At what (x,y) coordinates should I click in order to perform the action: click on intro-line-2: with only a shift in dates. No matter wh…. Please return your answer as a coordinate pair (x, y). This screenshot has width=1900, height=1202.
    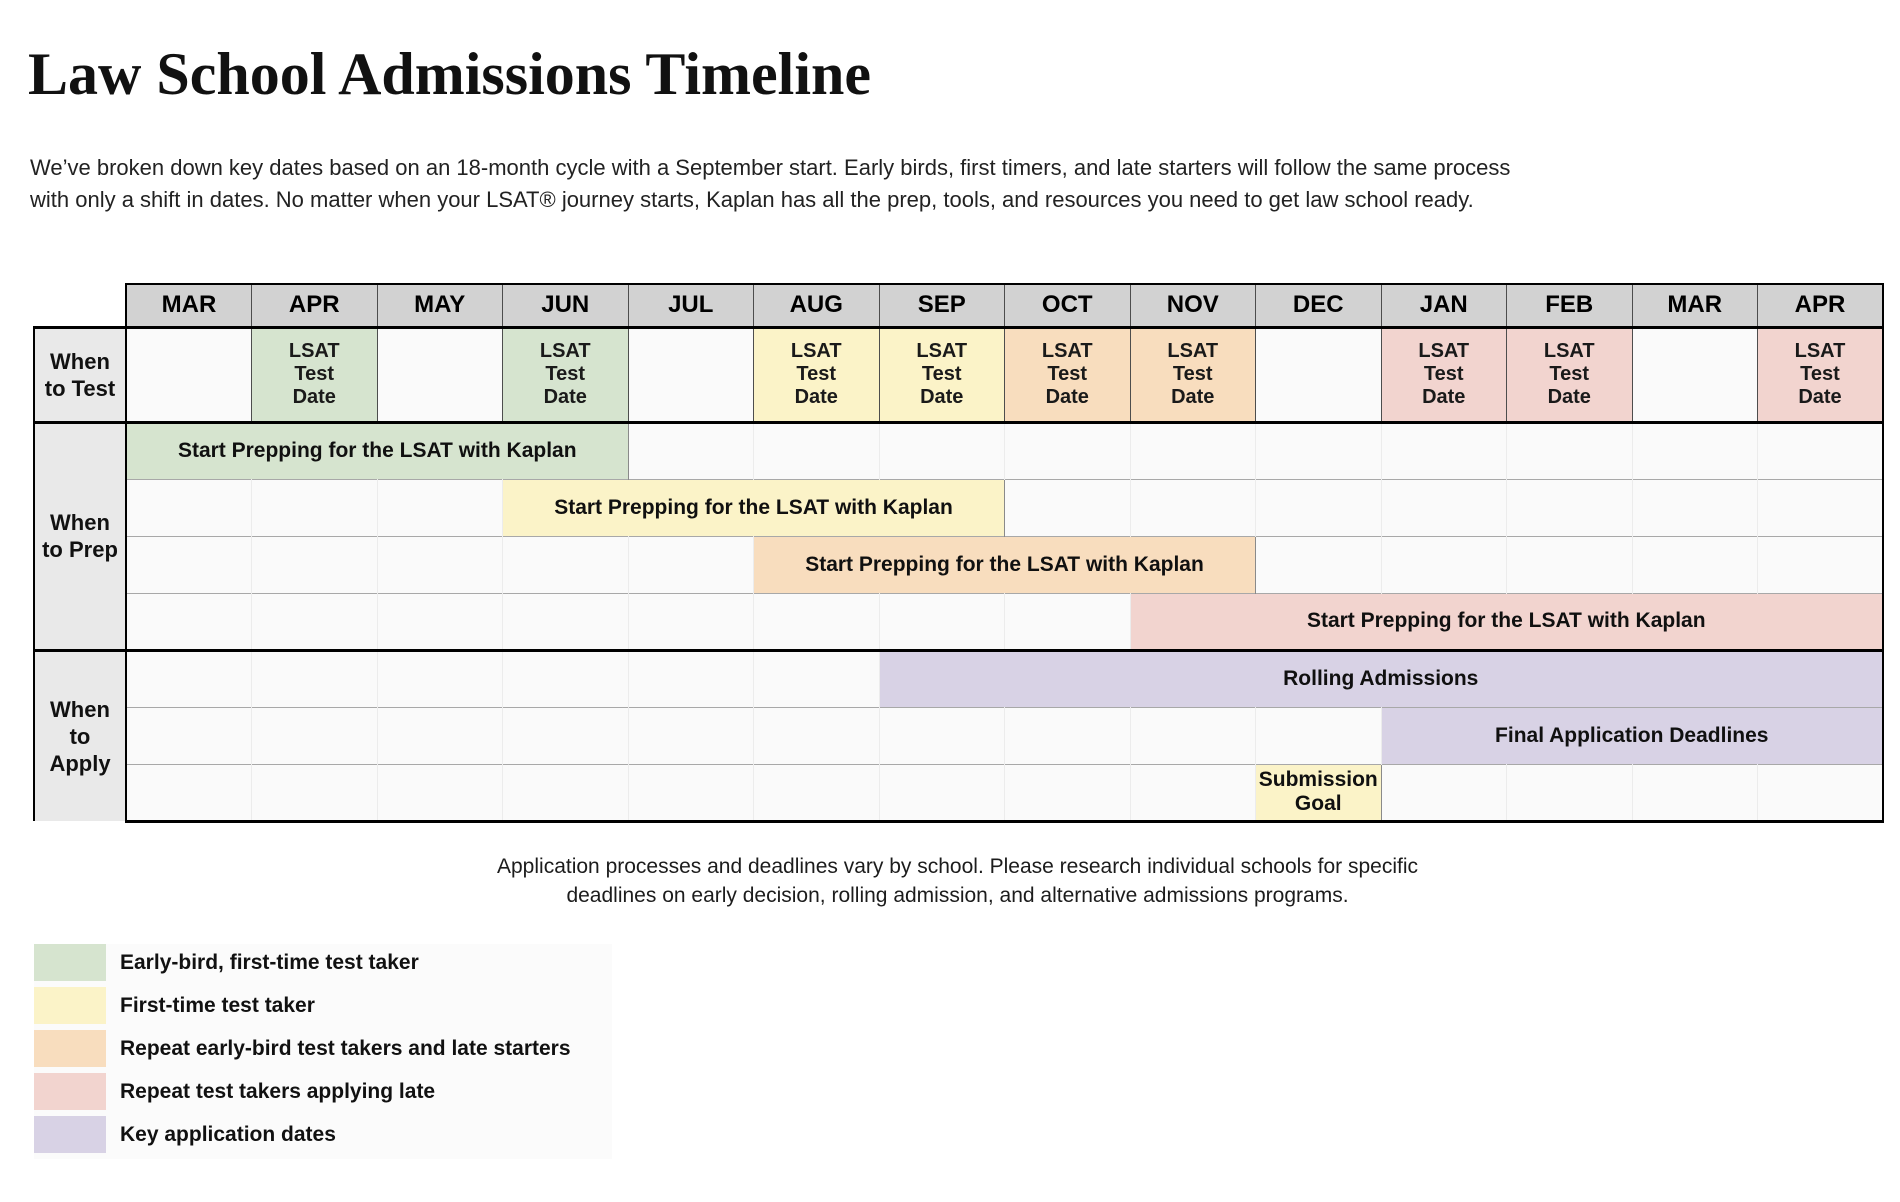
    Looking at the image, I should click on (752, 199).